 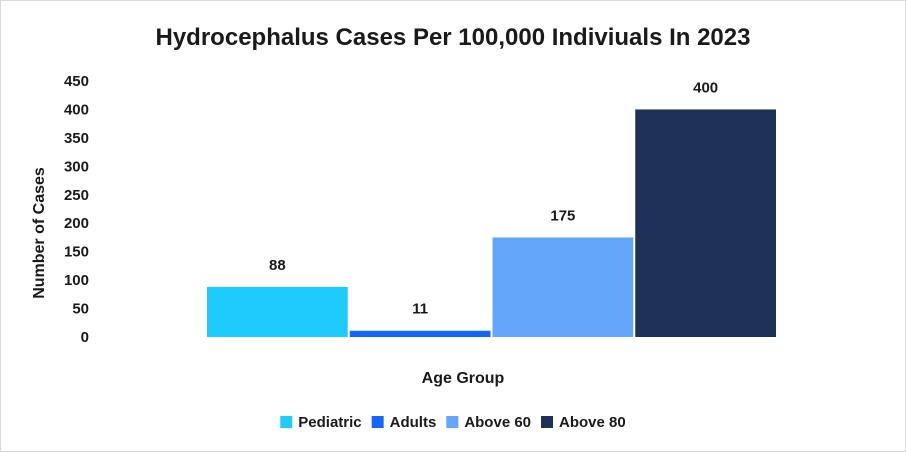 What do you see at coordinates (329, 422) in the screenshot?
I see `legend-label: Pediatric` at bounding box center [329, 422].